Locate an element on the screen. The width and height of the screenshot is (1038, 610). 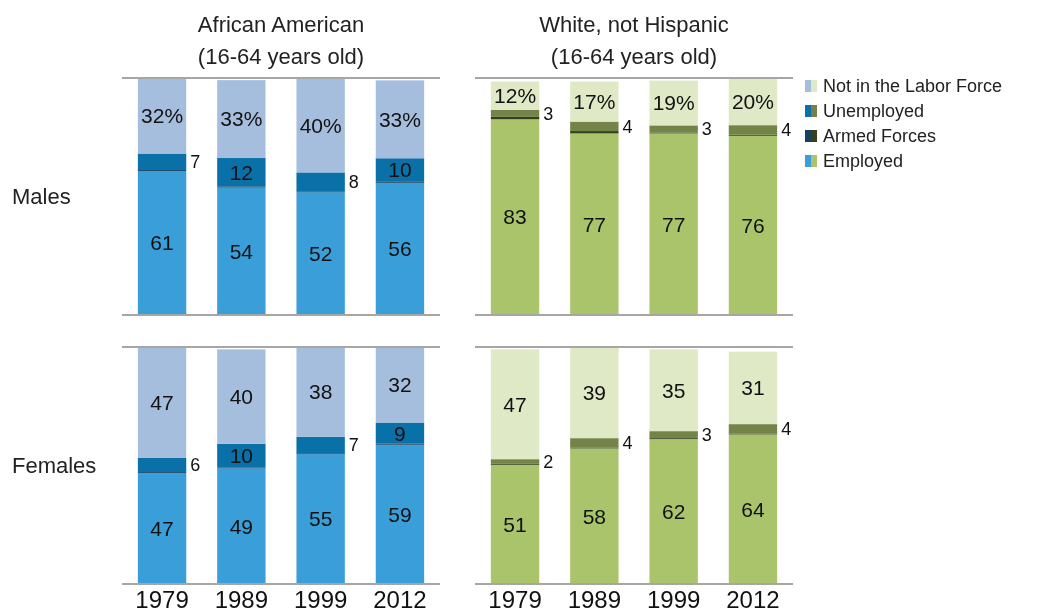
data-label: 2 is located at coordinates (548, 461).